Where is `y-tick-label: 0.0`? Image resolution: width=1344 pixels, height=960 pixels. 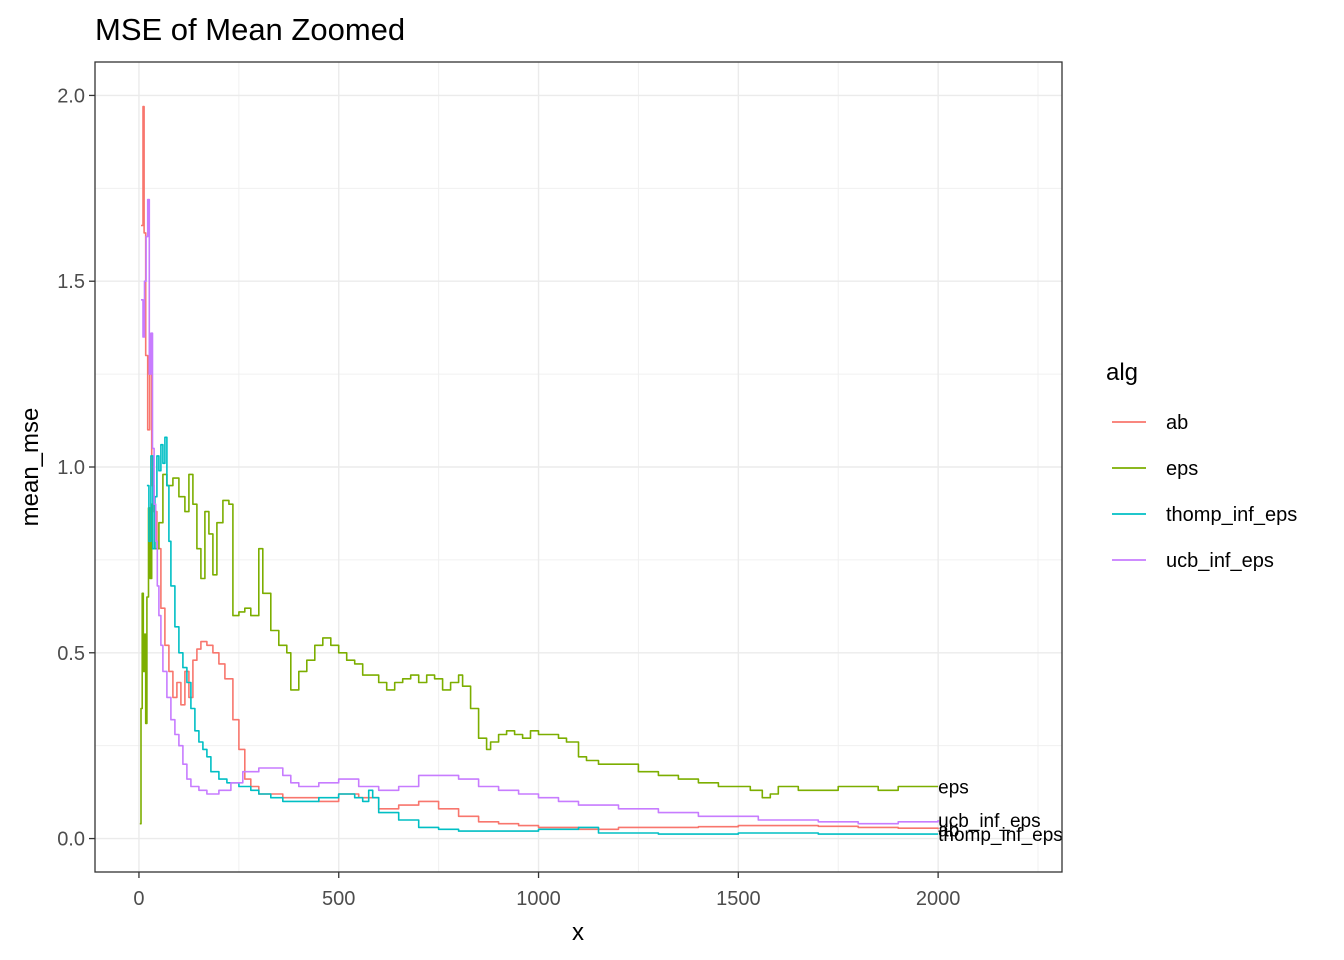
y-tick-label: 0.0 is located at coordinates (71, 840).